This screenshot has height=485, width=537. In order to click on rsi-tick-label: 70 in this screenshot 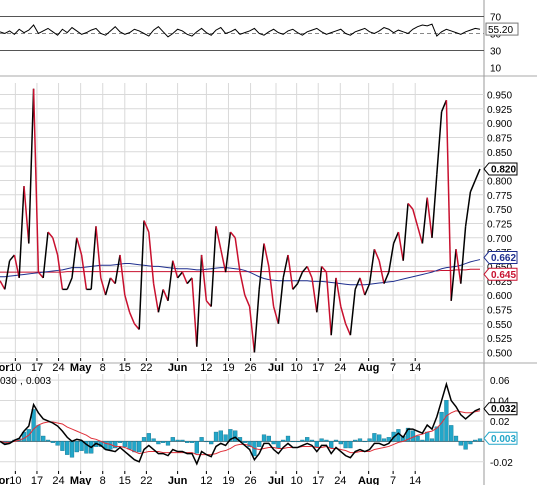, I will do `click(496, 18)`.